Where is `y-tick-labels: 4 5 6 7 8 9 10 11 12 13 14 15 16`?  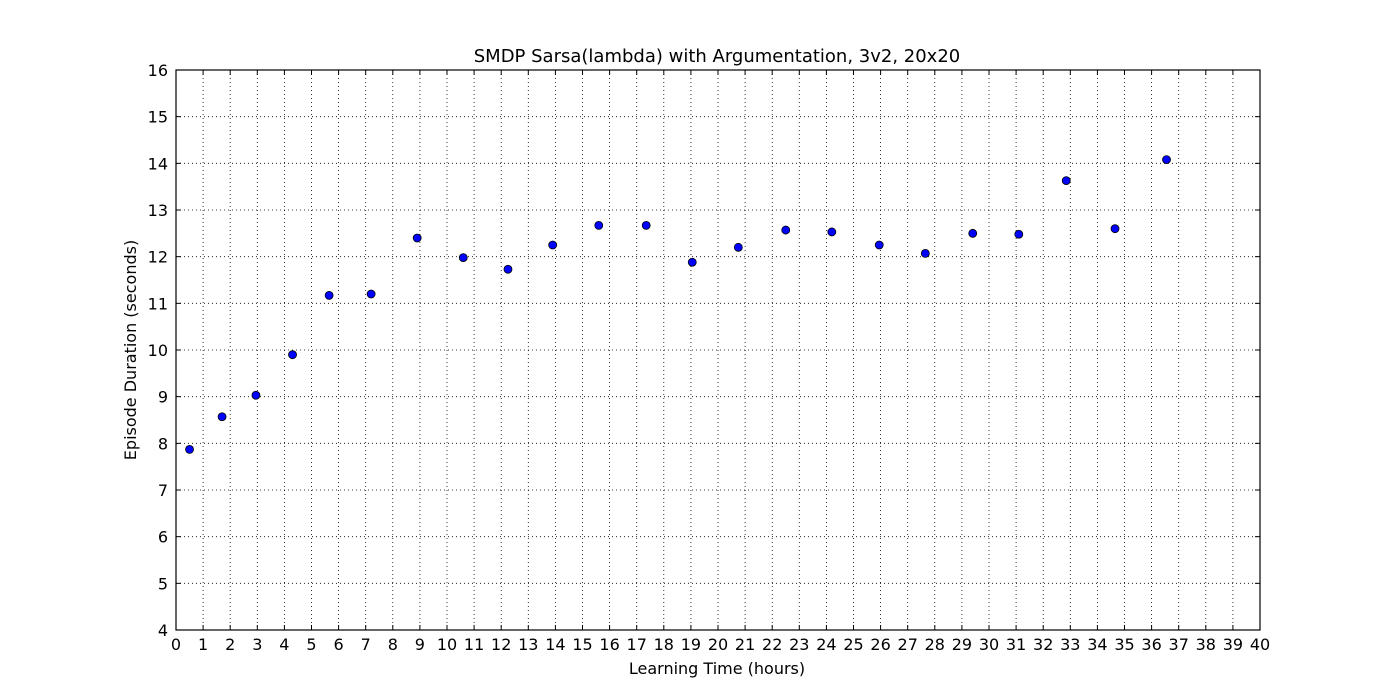 y-tick-labels: 4 5 6 7 8 9 10 11 12 13 14 15 16 is located at coordinates (158, 350).